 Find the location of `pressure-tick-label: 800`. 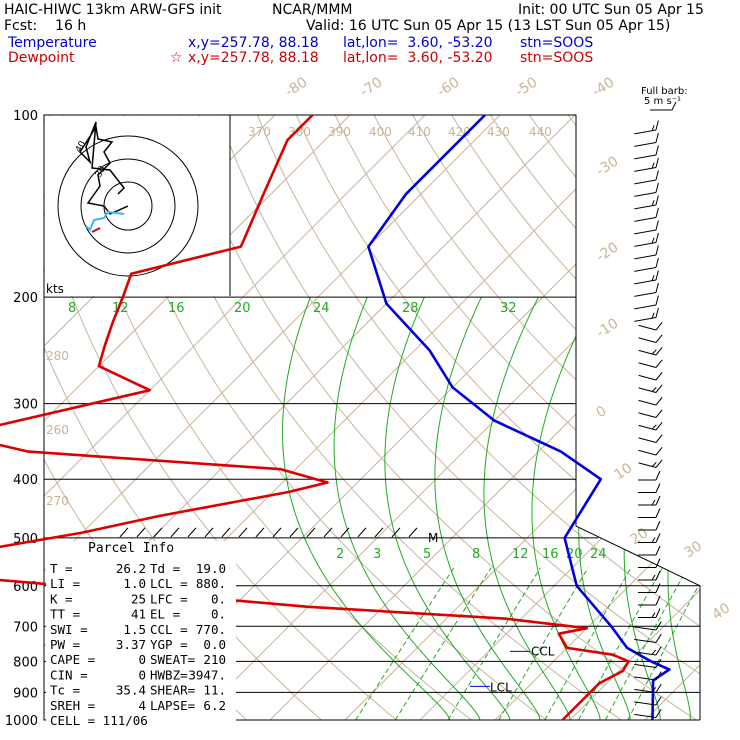

pressure-tick-label: 800 is located at coordinates (25, 662).